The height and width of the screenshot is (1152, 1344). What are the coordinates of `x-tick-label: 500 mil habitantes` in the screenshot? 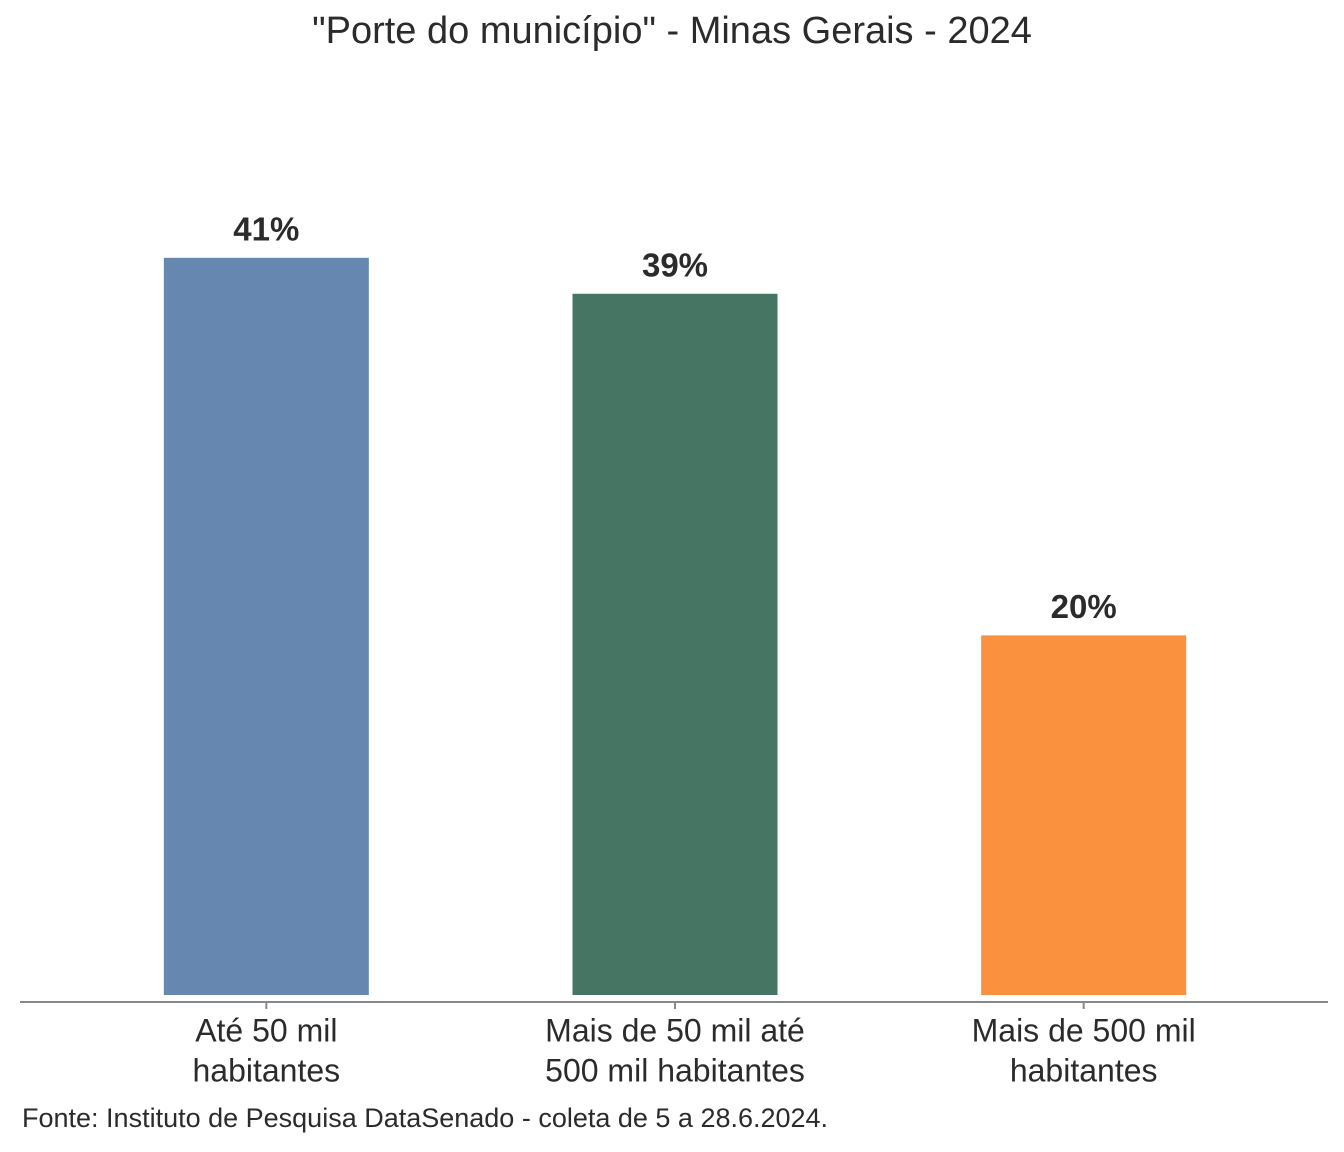 It's located at (675, 1070).